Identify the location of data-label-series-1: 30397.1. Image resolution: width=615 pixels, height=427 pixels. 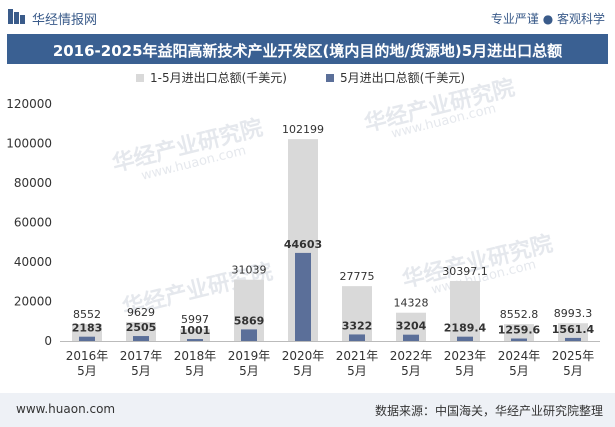
(465, 271).